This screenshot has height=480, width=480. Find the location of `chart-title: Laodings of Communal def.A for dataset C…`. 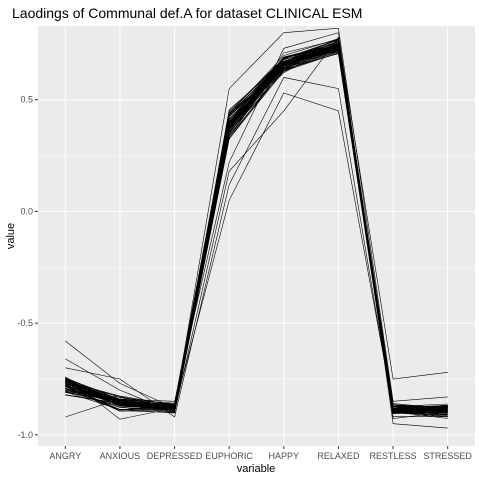

chart-title: Laodings of Communal def.A for dataset C… is located at coordinates (187, 13).